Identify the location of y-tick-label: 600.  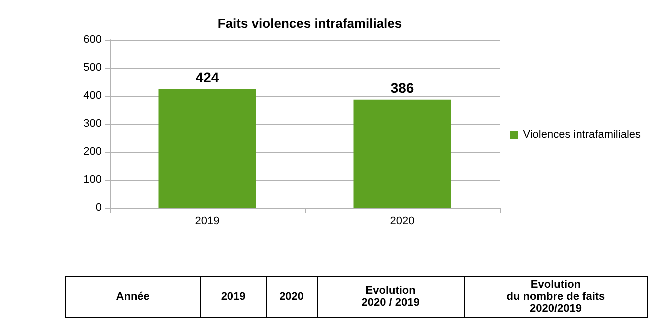
(93, 40).